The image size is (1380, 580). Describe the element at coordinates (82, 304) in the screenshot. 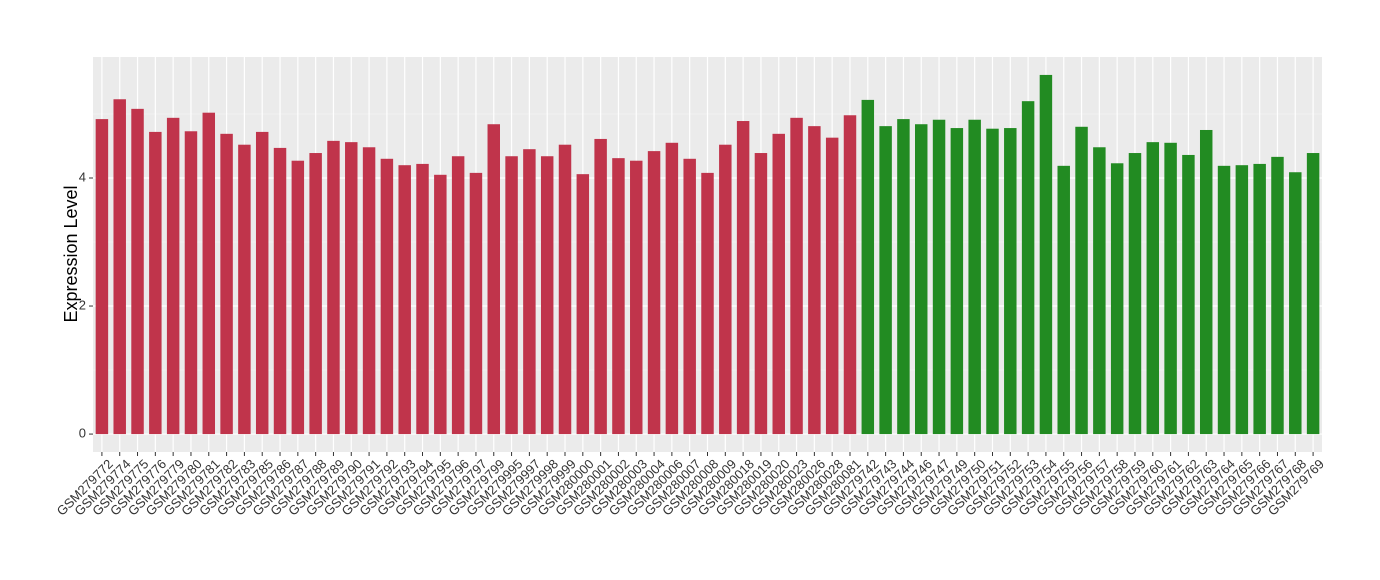

I see `y-tick-label: 2` at that location.